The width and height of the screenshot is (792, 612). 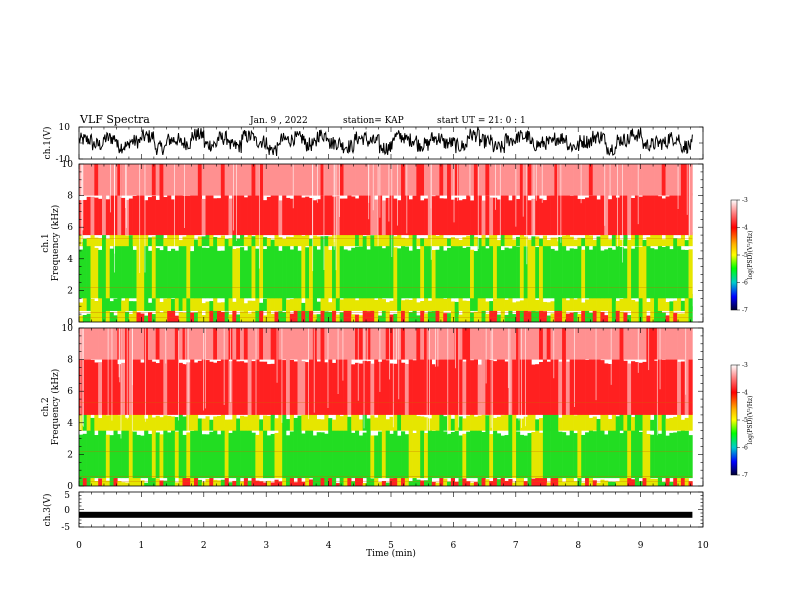 What do you see at coordinates (70, 455) in the screenshot?
I see `y-tick-label: 2` at bounding box center [70, 455].